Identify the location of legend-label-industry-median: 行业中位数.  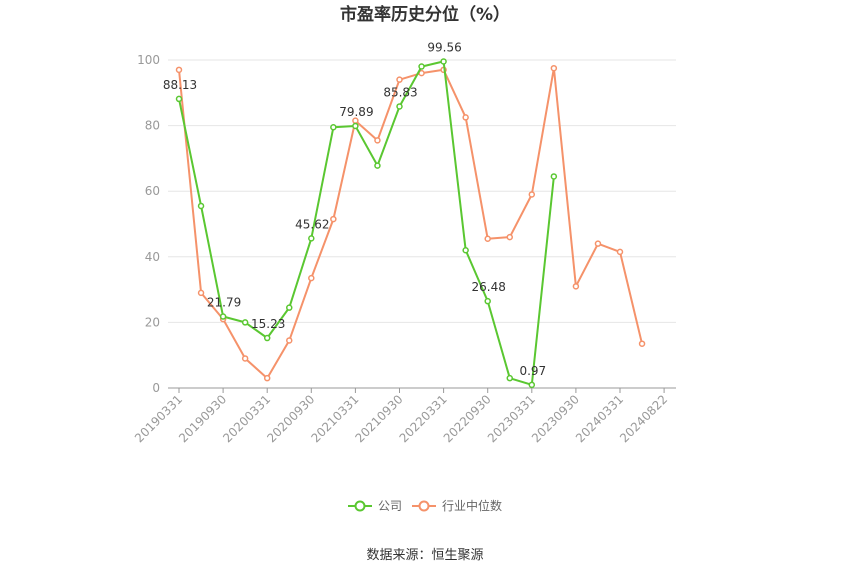
(472, 505).